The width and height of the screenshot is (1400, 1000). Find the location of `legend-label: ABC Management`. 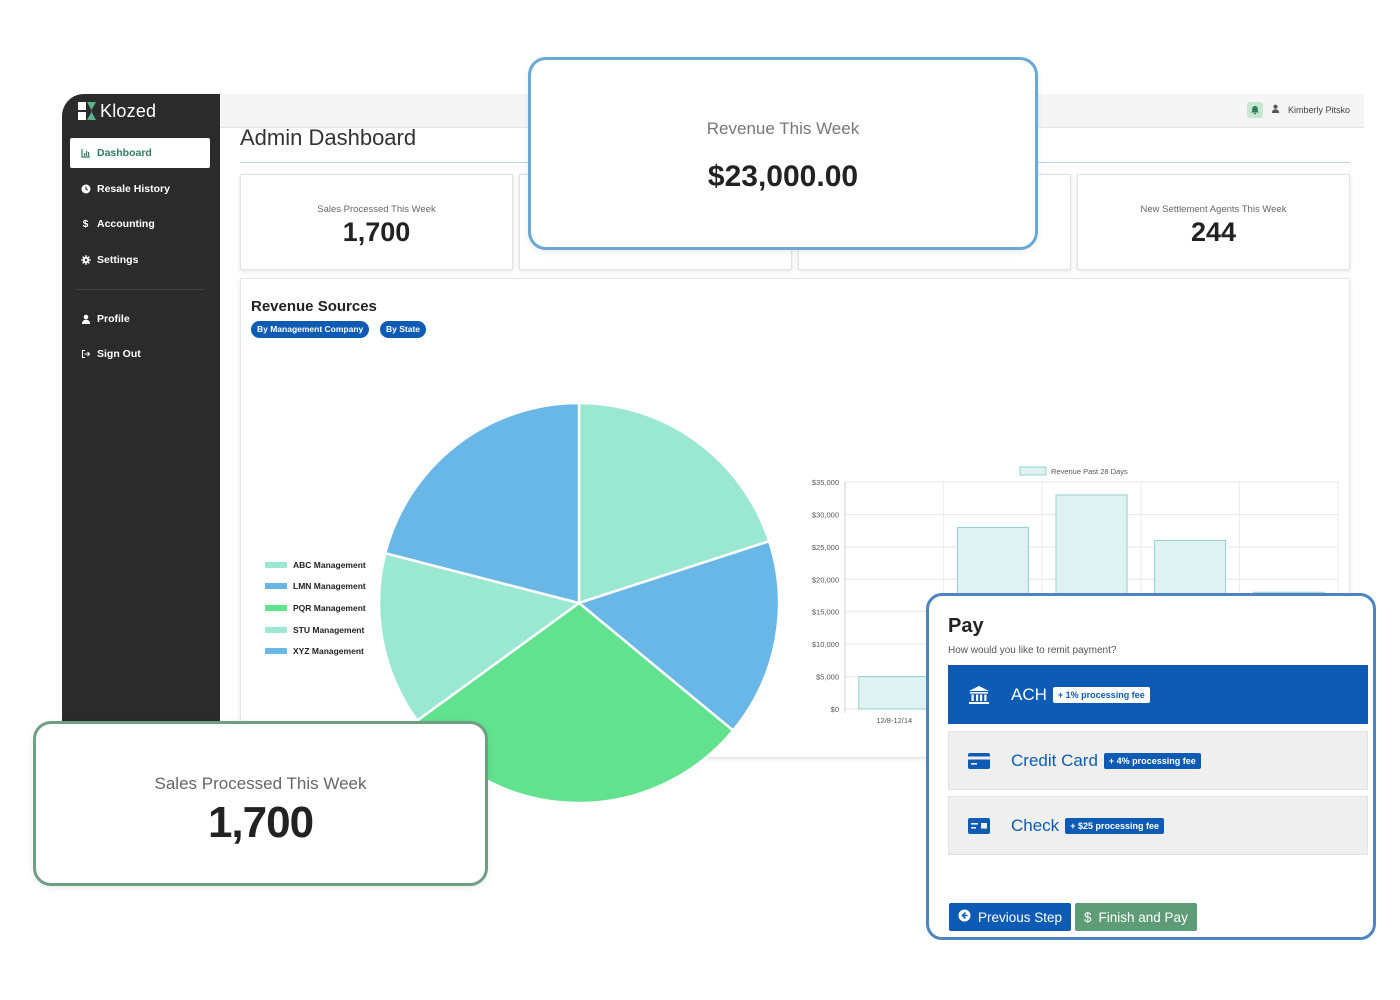

legend-label: ABC Management is located at coordinates (329, 564).